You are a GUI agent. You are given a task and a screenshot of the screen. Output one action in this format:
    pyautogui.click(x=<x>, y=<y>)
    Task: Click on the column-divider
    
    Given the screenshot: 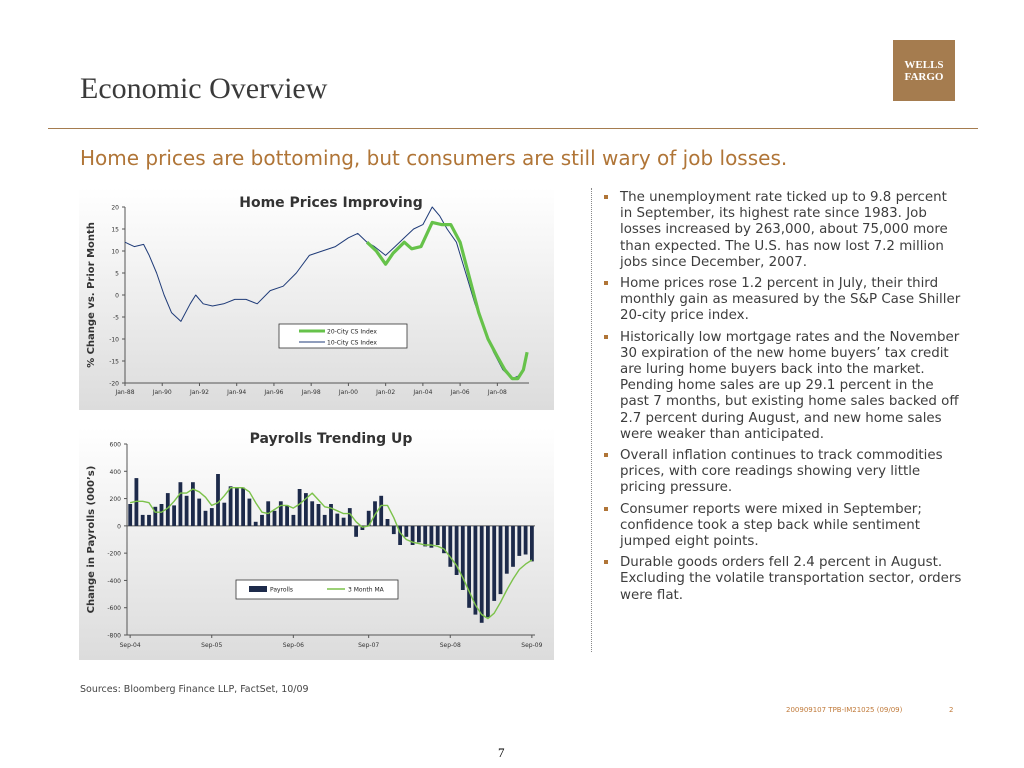 What is the action you would take?
    pyautogui.click(x=591, y=420)
    